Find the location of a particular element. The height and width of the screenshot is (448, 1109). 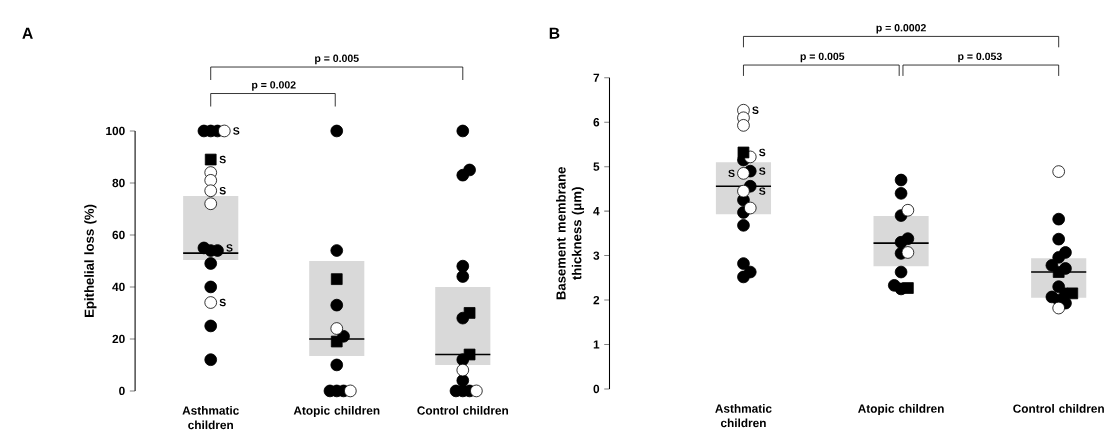

y-tick-label: 20 is located at coordinates (118, 339).